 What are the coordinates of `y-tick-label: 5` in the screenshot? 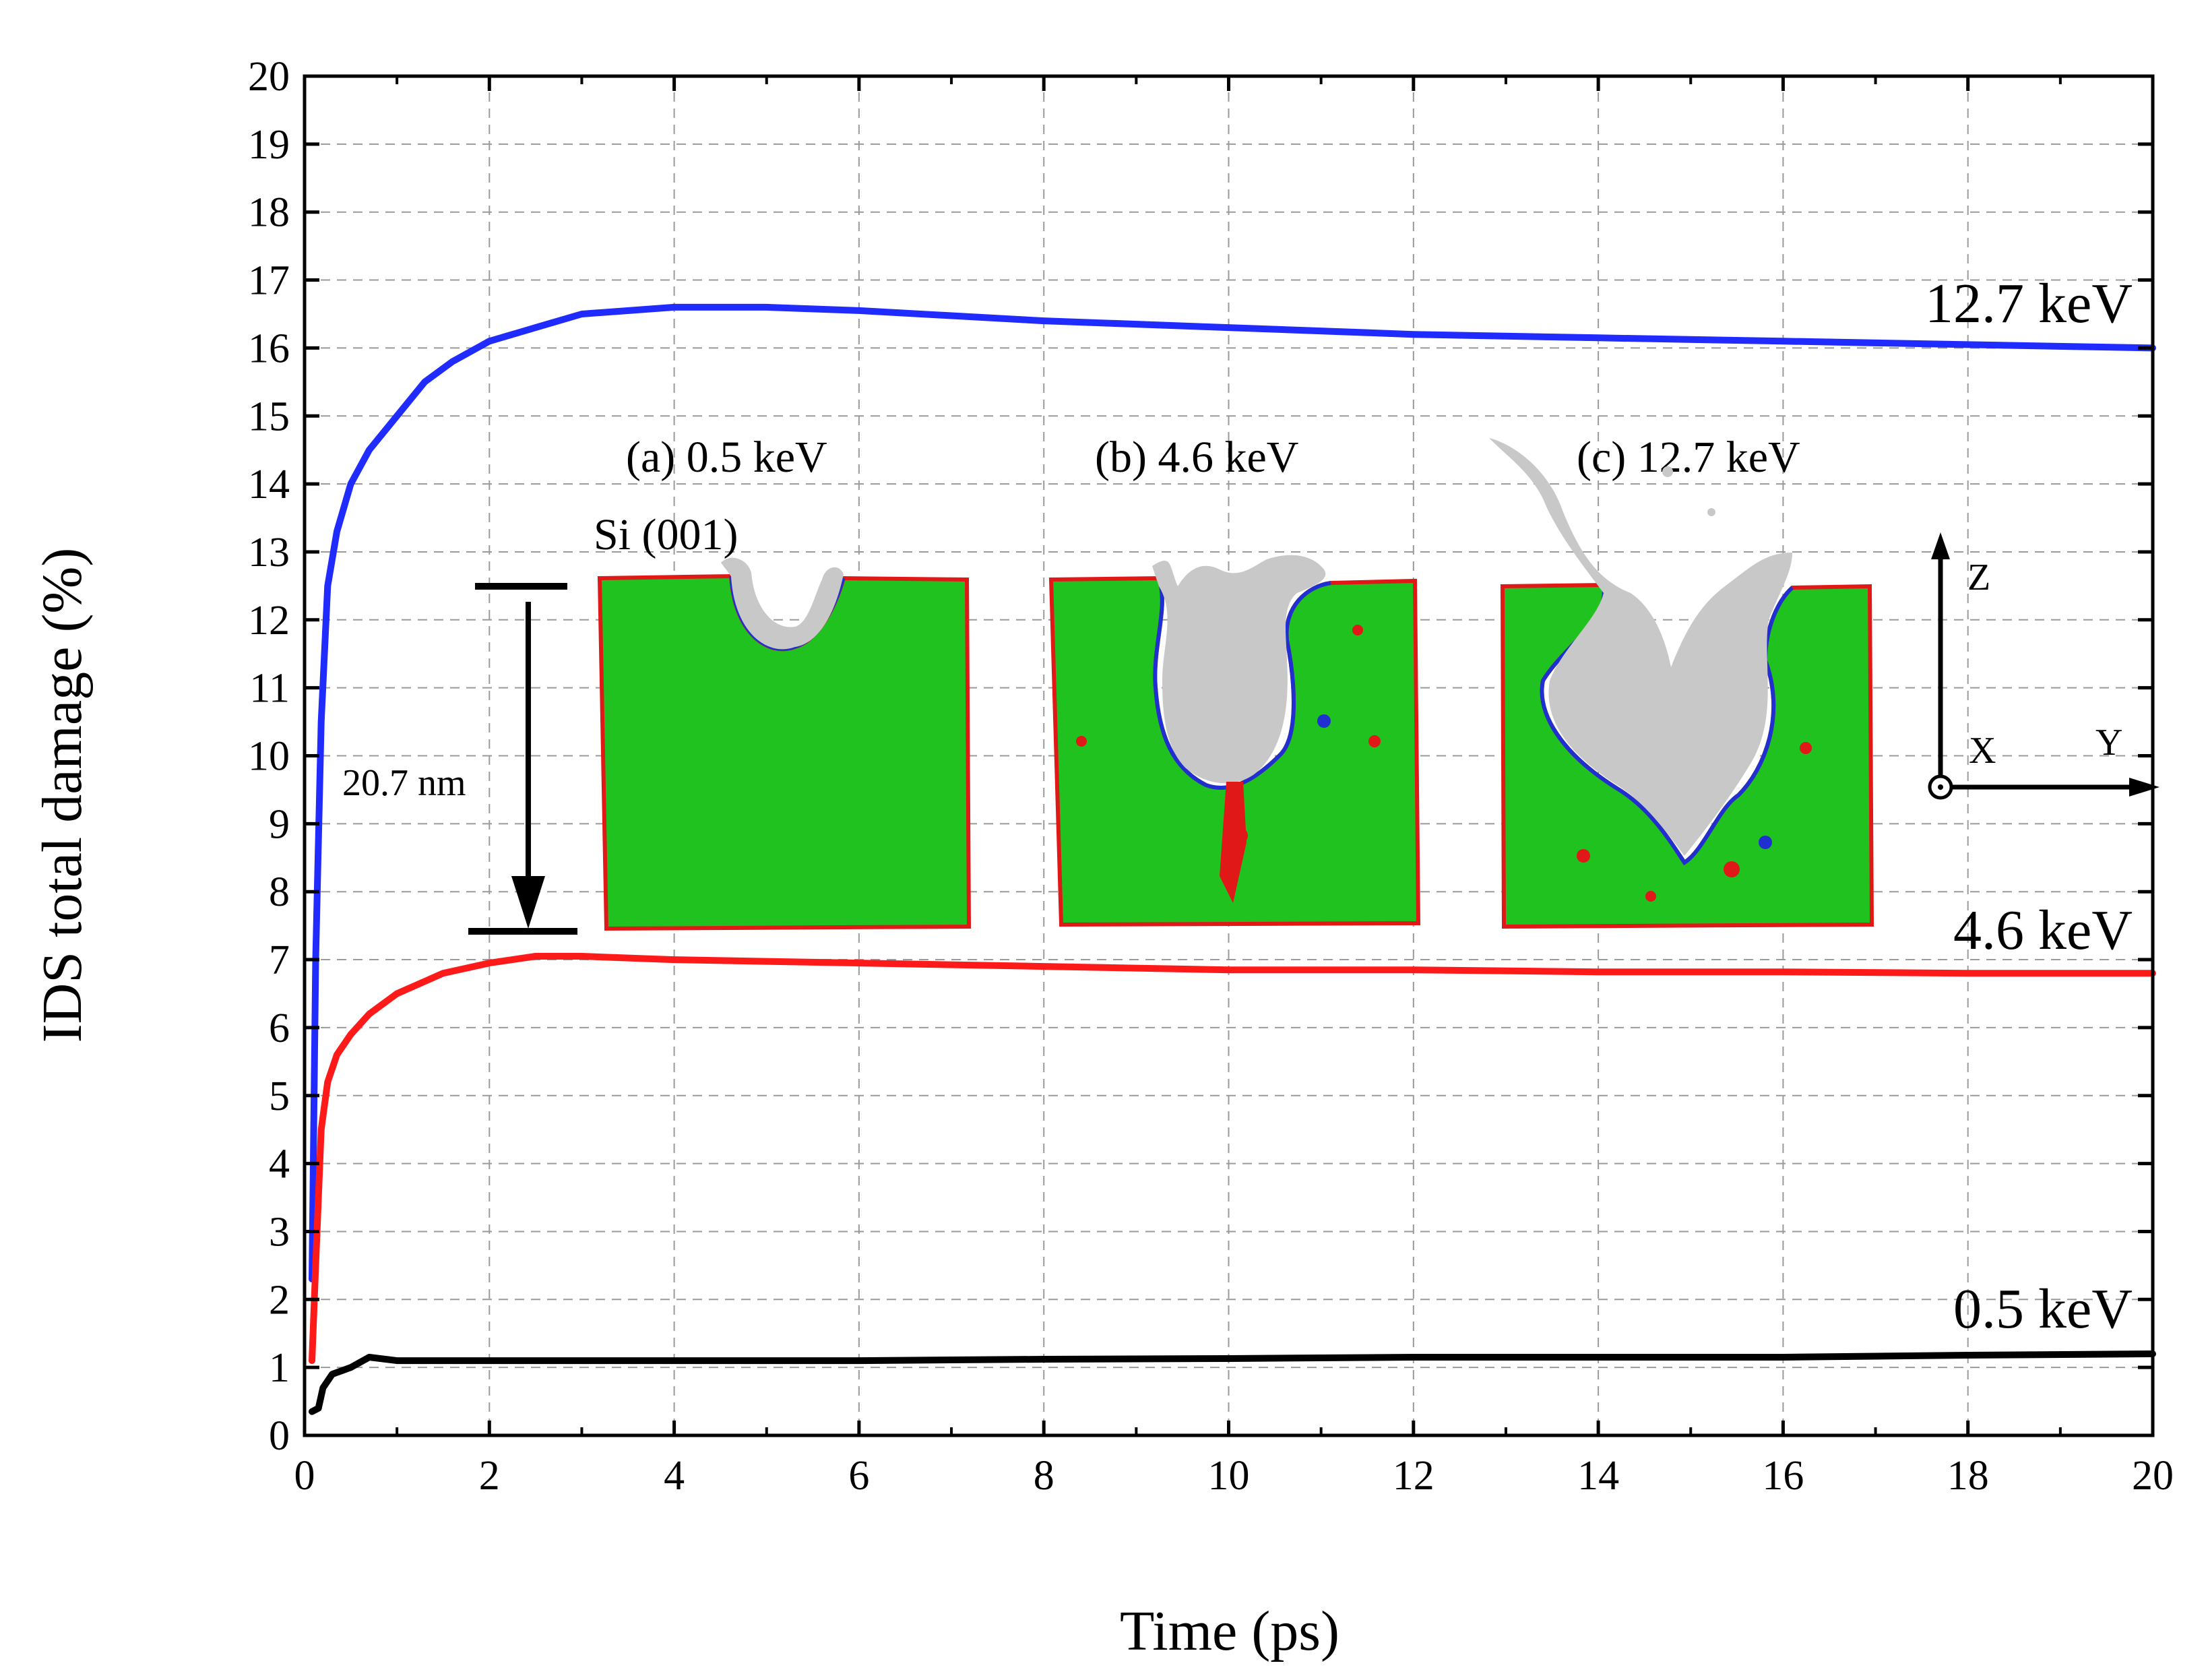 It's located at (279, 1096).